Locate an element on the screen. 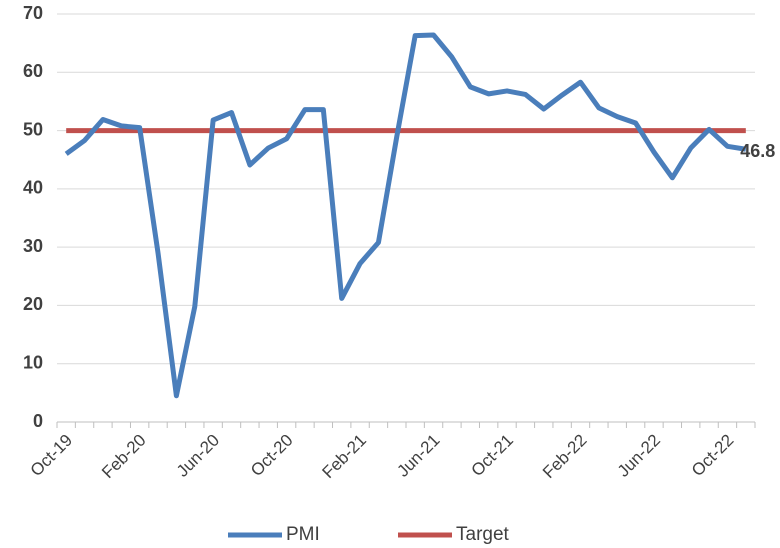 This screenshot has height=548, width=780. x-tick-label: Oct-22 is located at coordinates (713, 456).